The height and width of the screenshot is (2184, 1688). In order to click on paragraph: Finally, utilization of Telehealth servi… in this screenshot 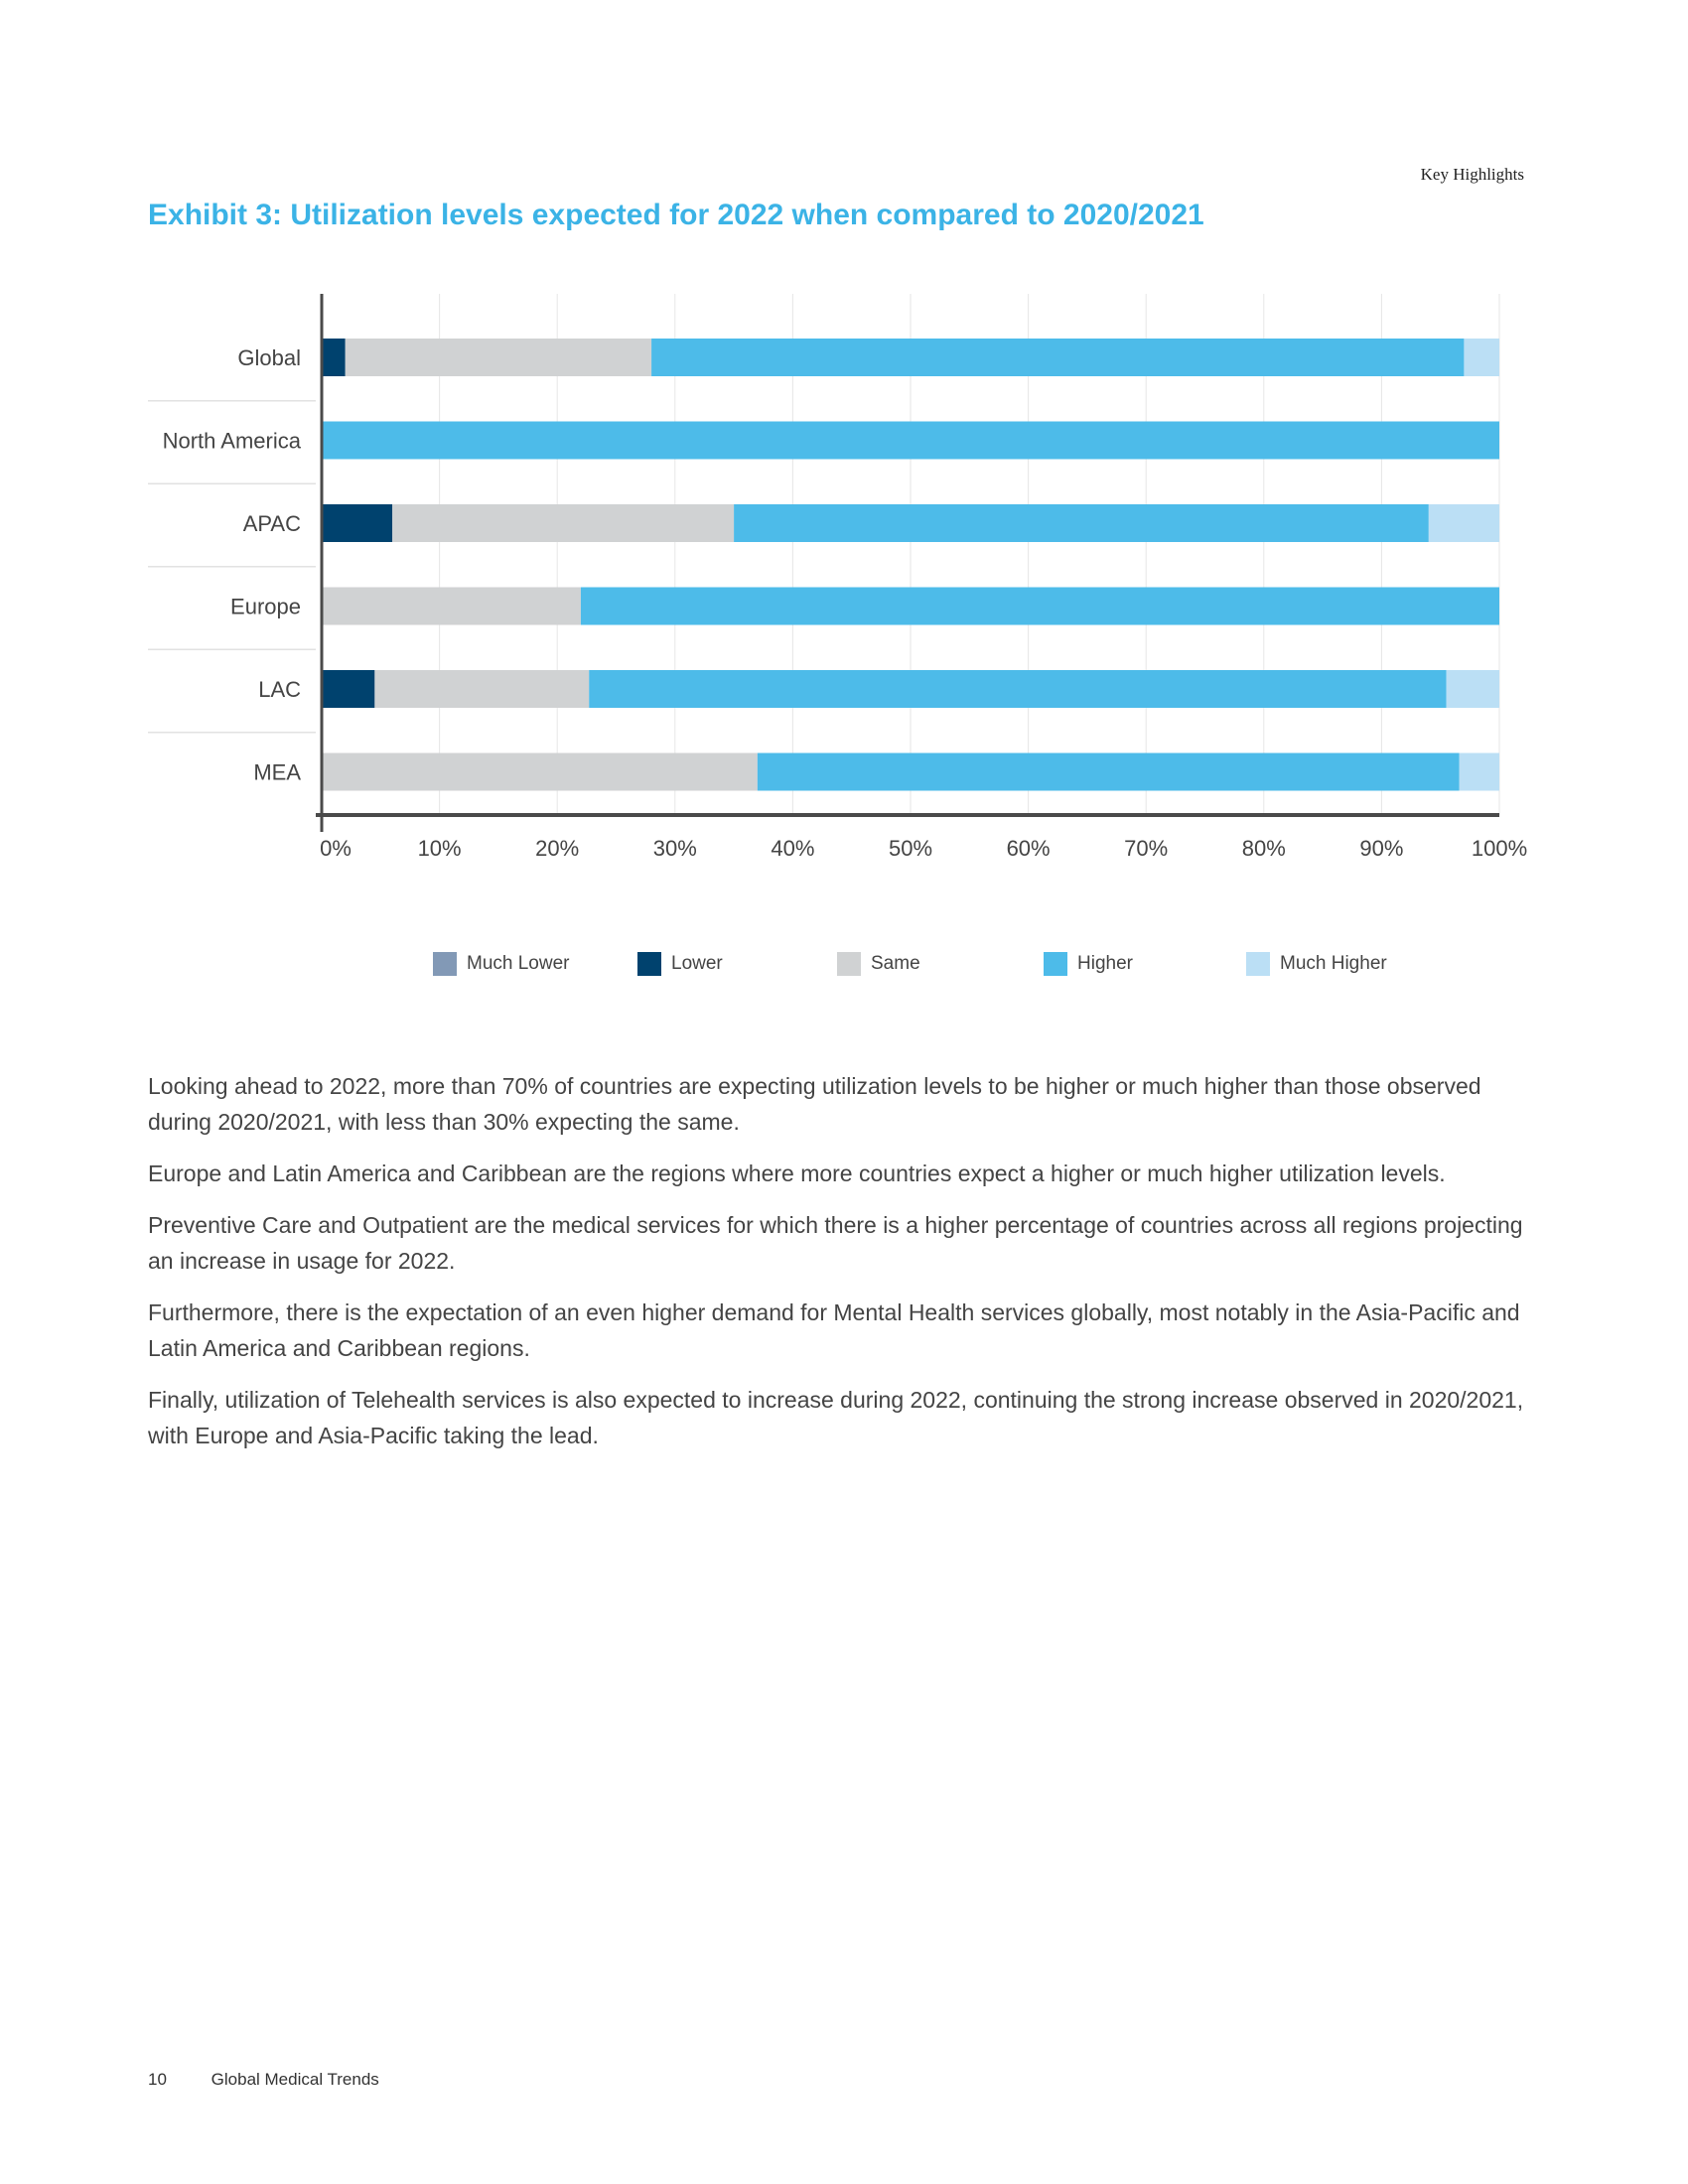, I will do `click(836, 1417)`.